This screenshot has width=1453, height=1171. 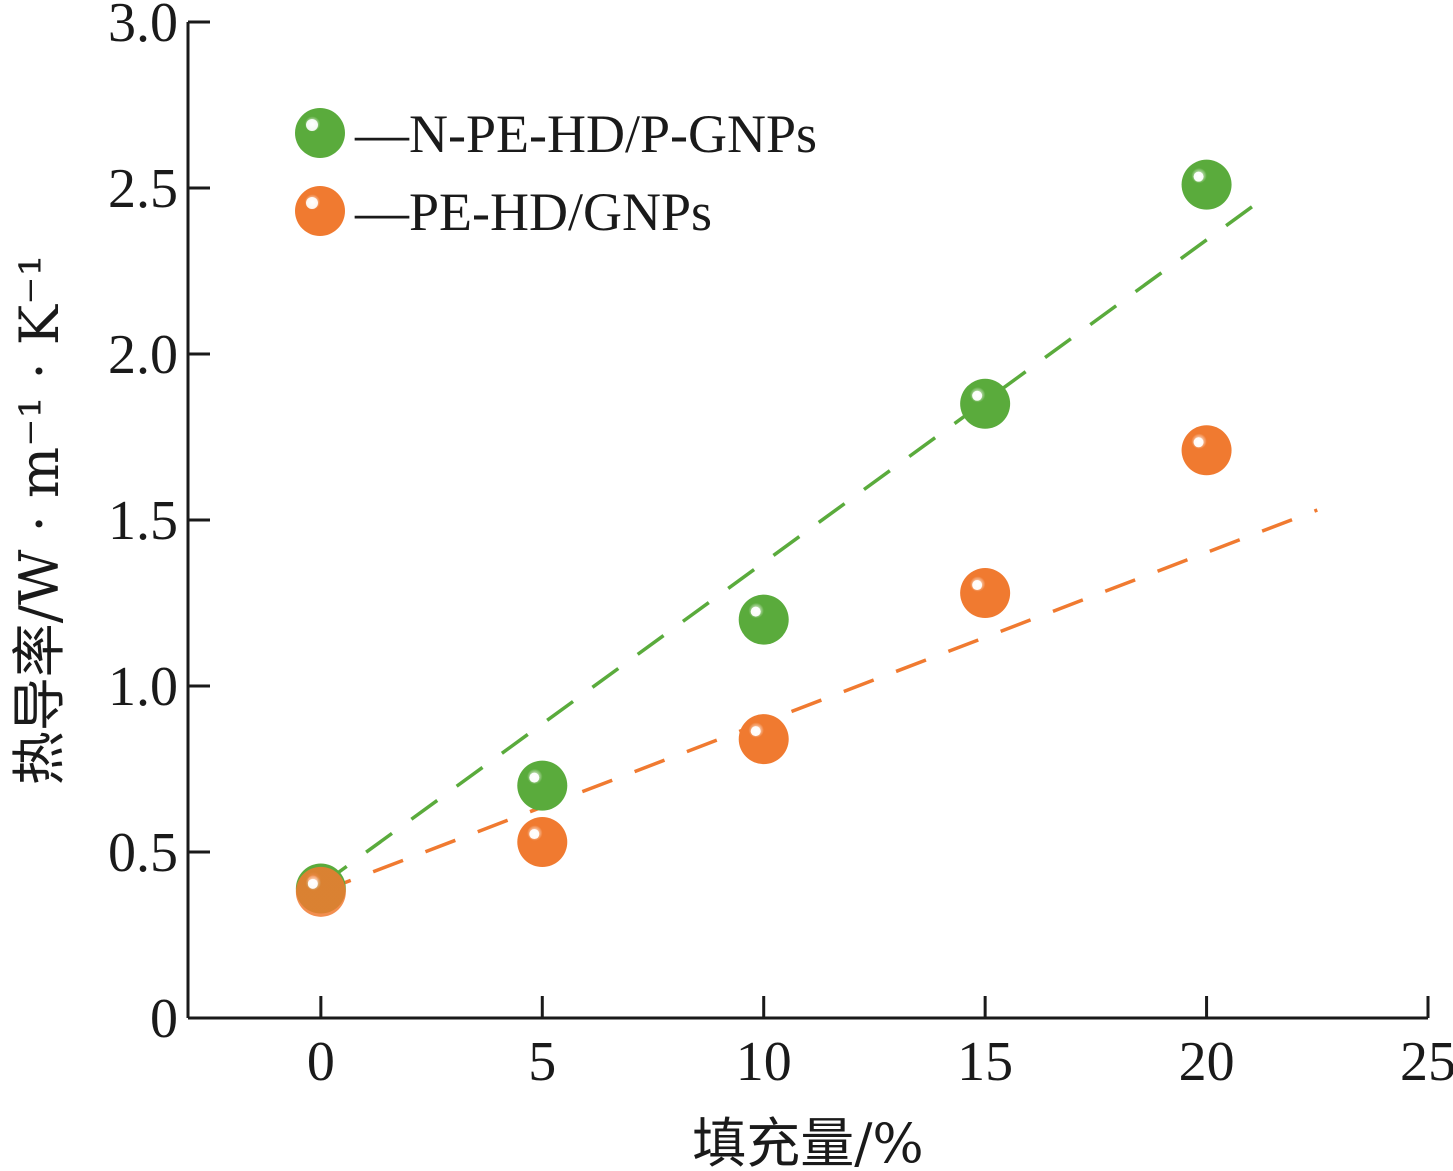 I want to click on x-tick-label: 5, so click(x=542, y=1062).